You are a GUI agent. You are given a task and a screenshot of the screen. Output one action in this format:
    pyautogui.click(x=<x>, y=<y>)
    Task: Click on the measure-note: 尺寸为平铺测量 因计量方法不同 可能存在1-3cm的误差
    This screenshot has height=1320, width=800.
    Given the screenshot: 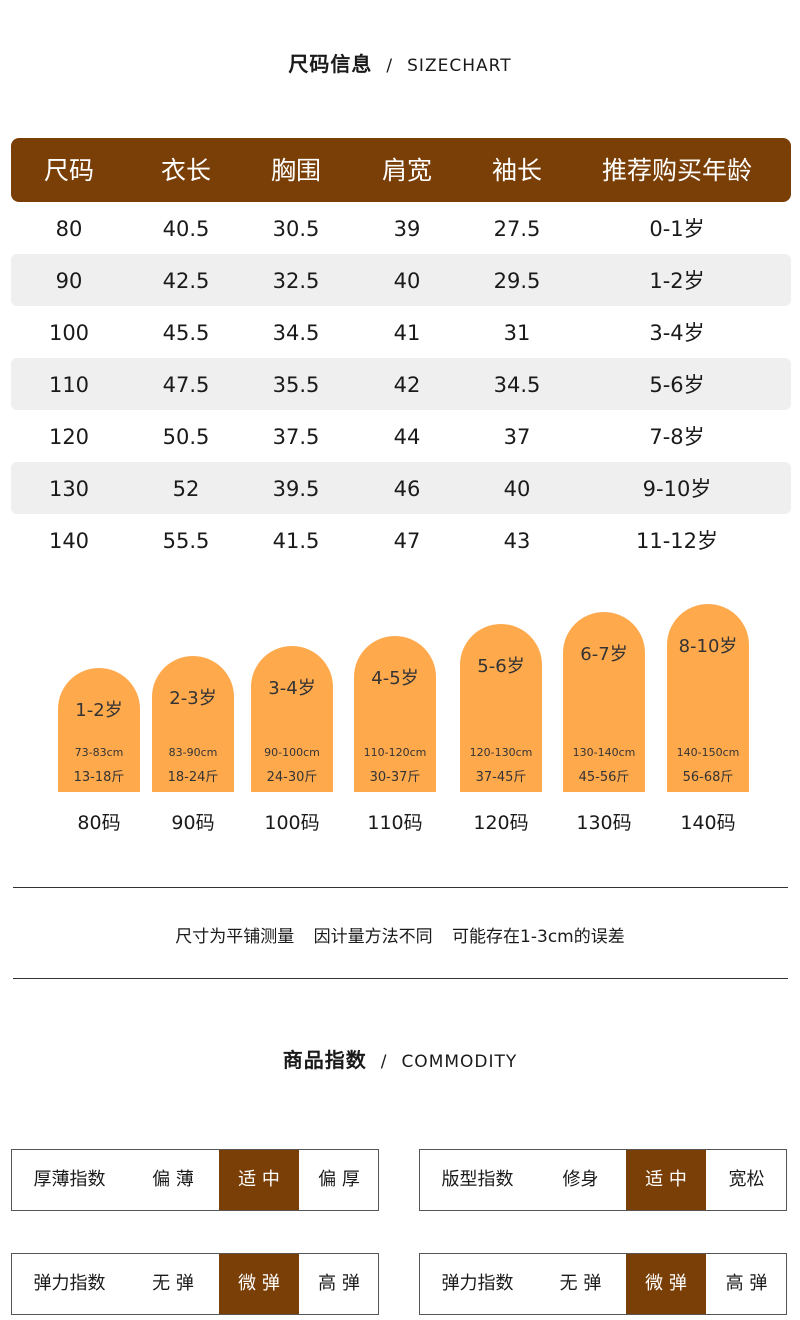 What is the action you would take?
    pyautogui.click(x=400, y=937)
    